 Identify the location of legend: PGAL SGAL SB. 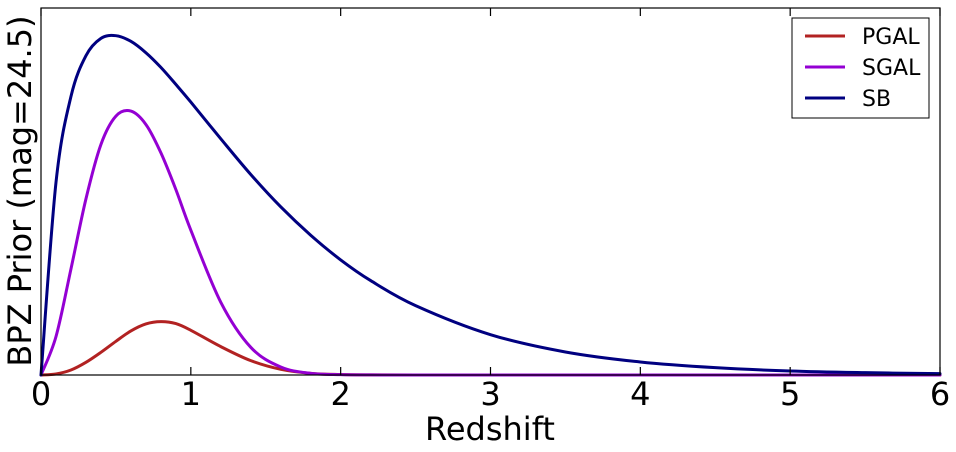
(860, 68).